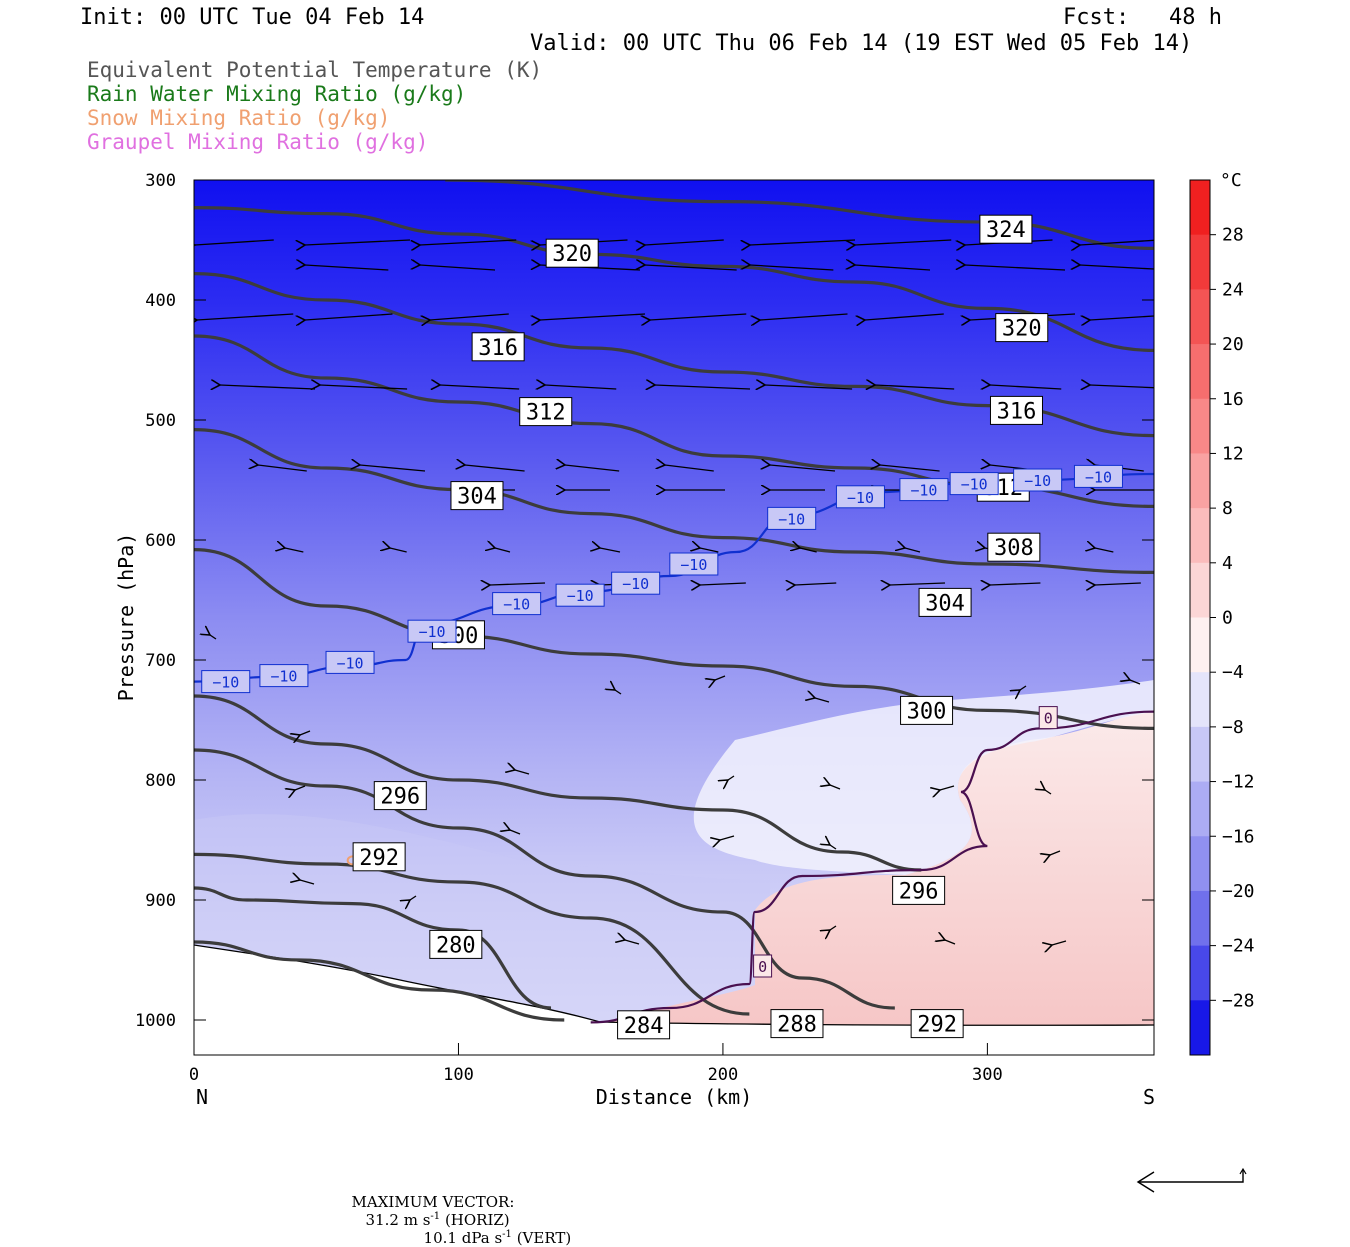 The height and width of the screenshot is (1247, 1350). Describe the element at coordinates (987, 1075) in the screenshot. I see `x-tick-label: 300` at that location.